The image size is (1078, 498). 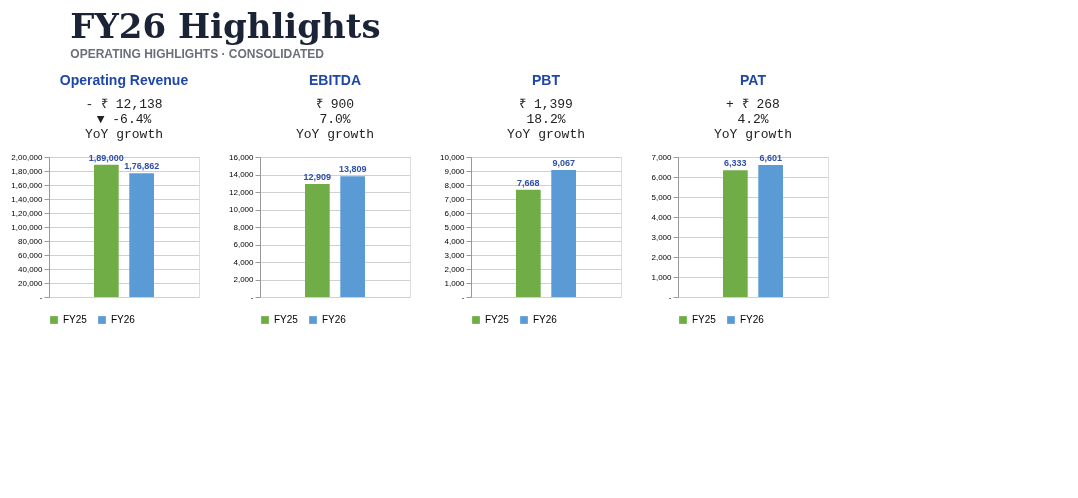 I want to click on y-tick-label: 12,000, so click(x=242, y=192).